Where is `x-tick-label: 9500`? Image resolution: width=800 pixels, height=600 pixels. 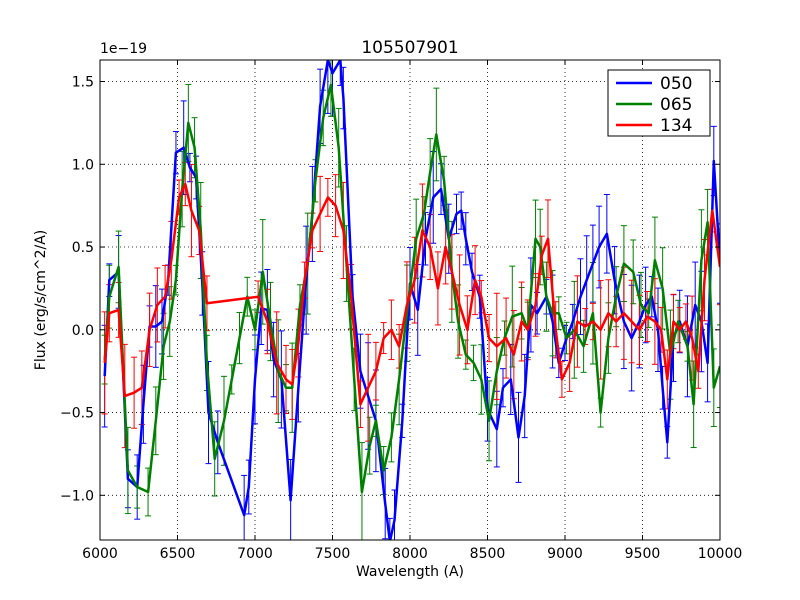
x-tick-label: 9500 is located at coordinates (643, 554).